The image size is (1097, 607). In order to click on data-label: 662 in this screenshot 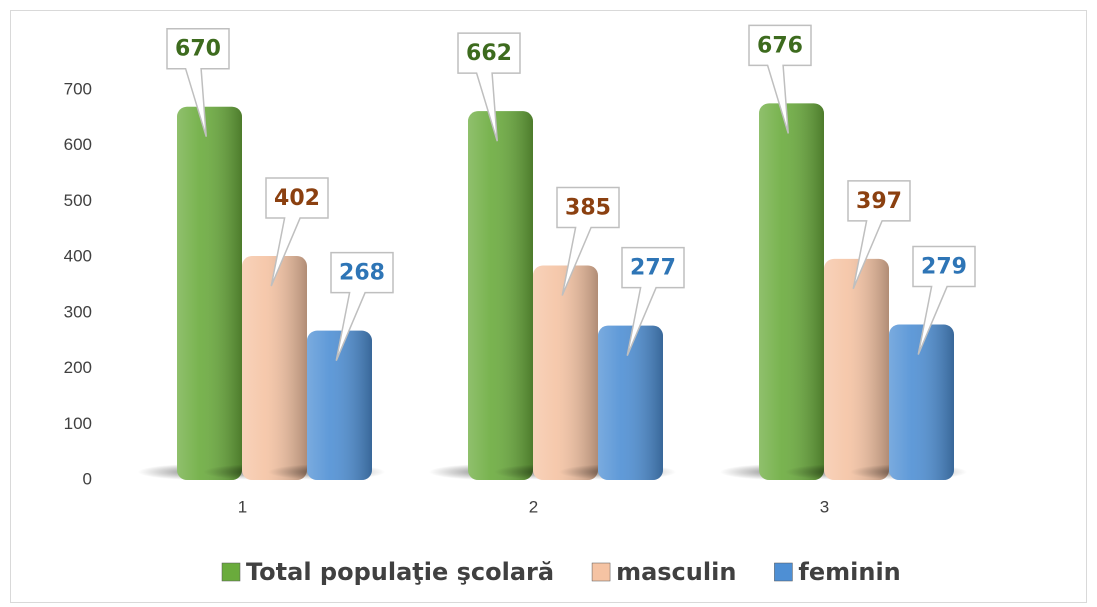, I will do `click(489, 53)`.